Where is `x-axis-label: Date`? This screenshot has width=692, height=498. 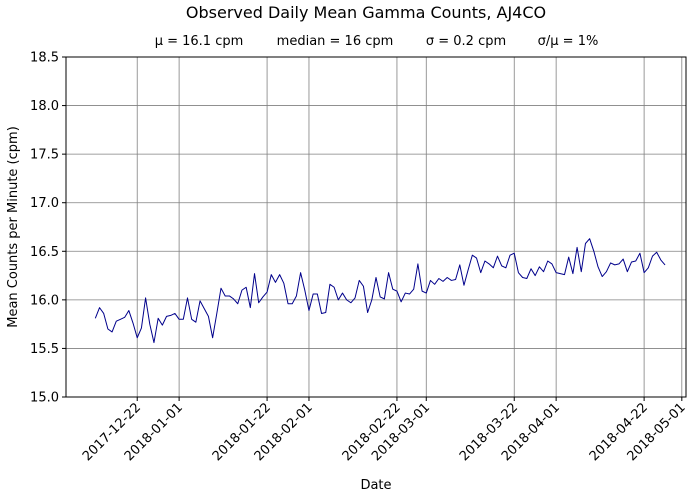
x-axis-label: Date is located at coordinates (375, 485).